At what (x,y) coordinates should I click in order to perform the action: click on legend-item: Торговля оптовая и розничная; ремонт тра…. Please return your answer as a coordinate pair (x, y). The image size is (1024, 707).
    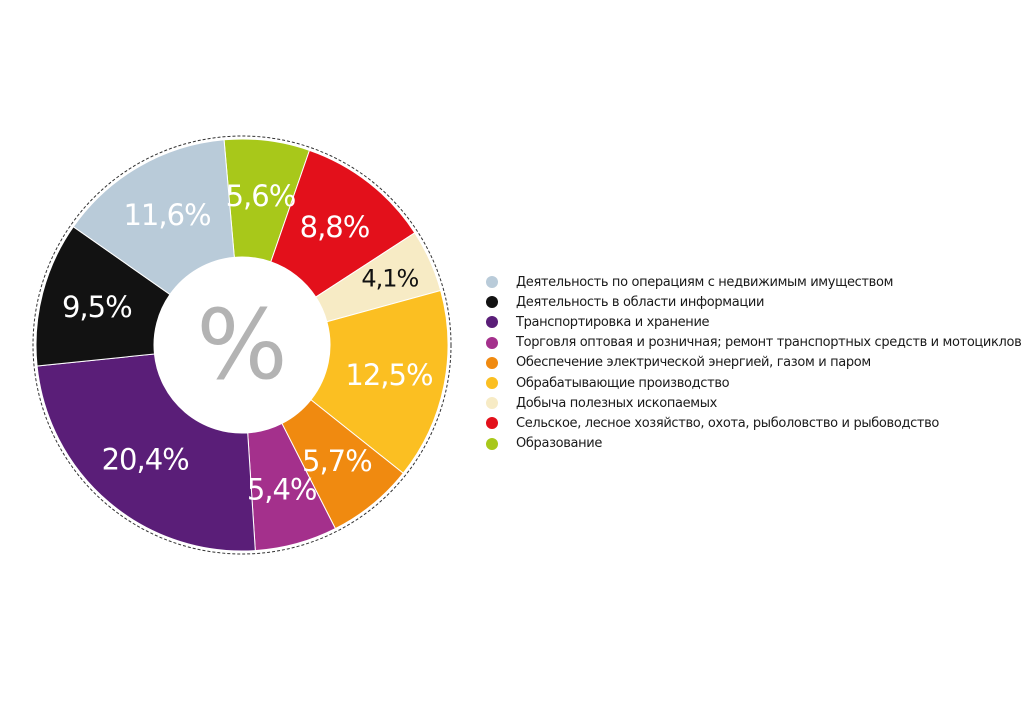
    Looking at the image, I should click on (754, 343).